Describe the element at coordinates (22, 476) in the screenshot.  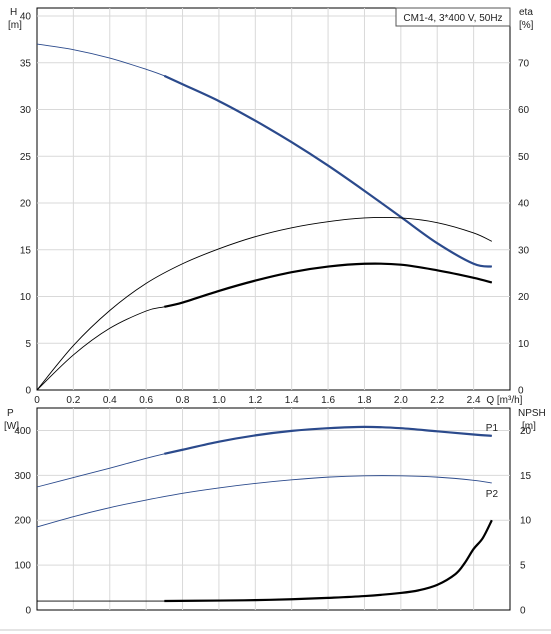
I see `bottom-left-tick-label: 300` at that location.